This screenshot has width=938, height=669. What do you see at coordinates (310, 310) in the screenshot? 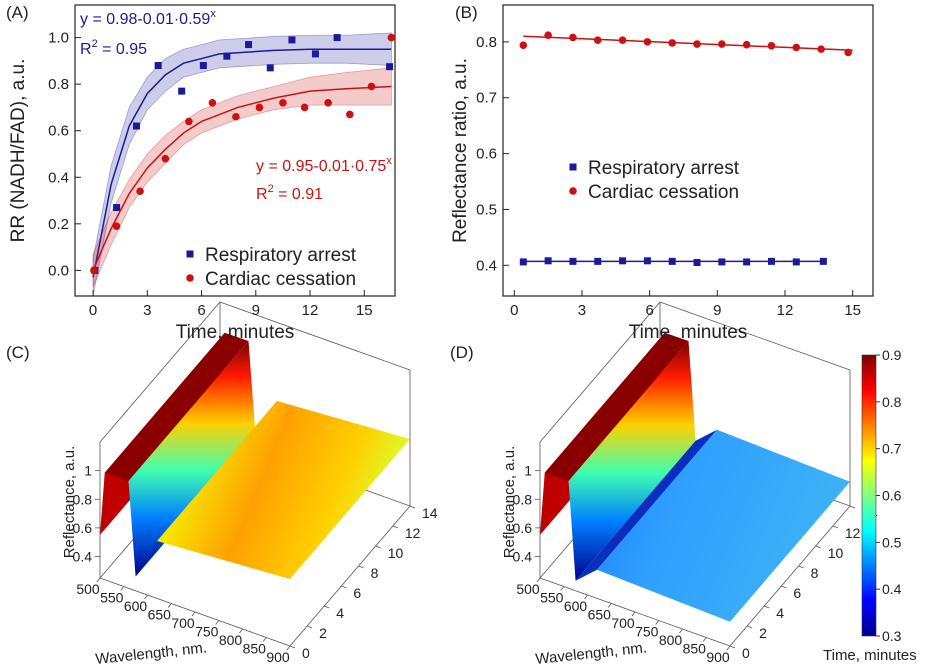
I see `x-tick-label: 12` at bounding box center [310, 310].